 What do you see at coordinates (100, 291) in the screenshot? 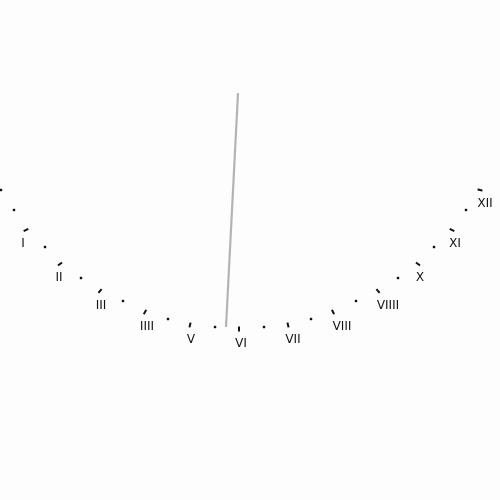
I see `hour-tick-iii` at bounding box center [100, 291].